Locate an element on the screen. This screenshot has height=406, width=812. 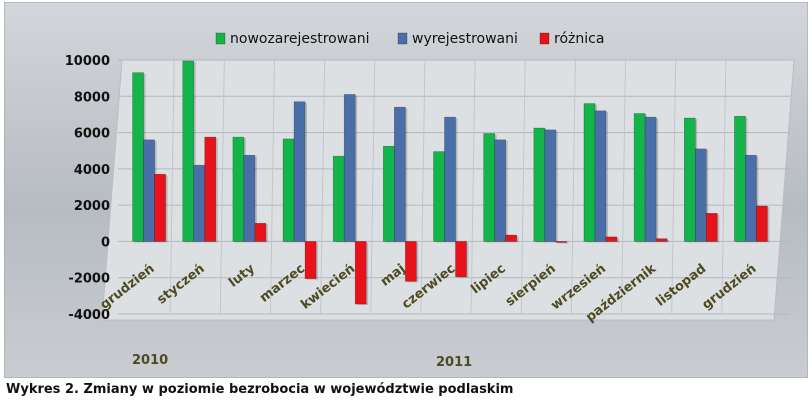
year-label: 2010 is located at coordinates (150, 360).